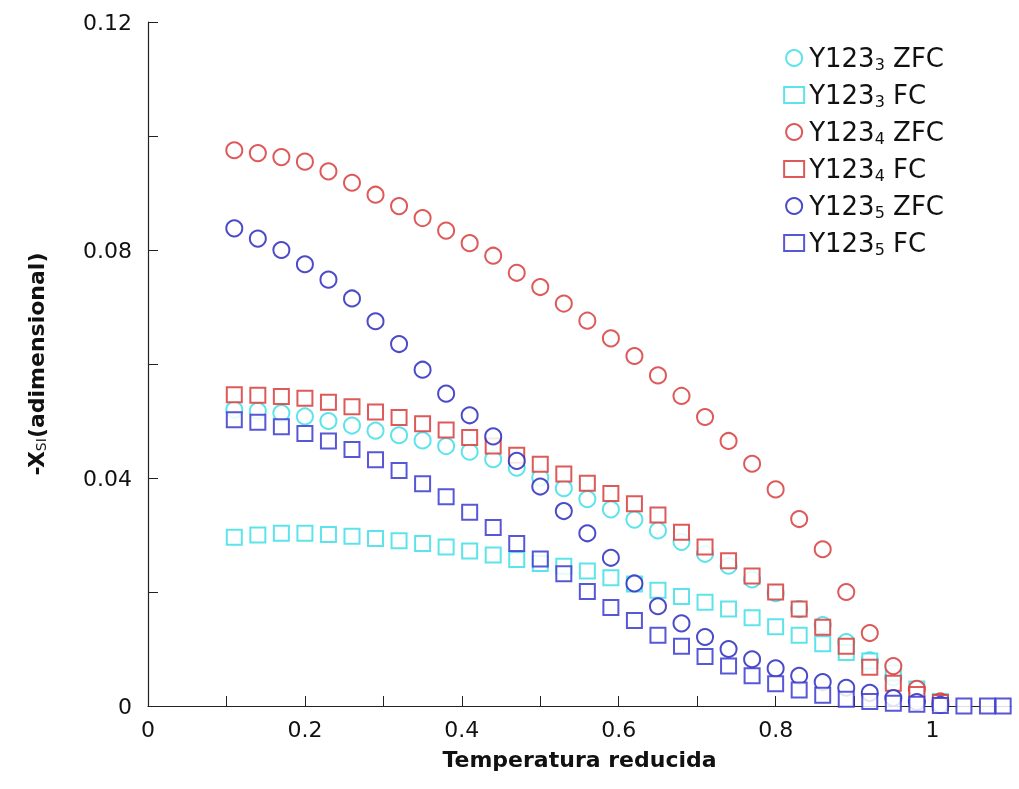 Image resolution: width=1019 pixels, height=789 pixels. What do you see at coordinates (36, 364) in the screenshot?
I see `y-axis-title: -XSI(adimensional)` at bounding box center [36, 364].